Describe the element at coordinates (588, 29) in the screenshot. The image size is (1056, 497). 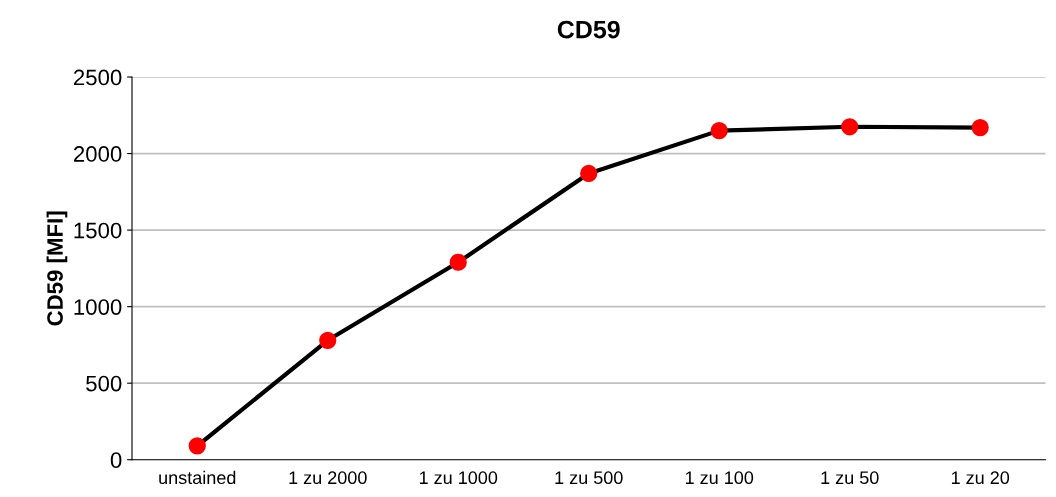
I see `chart-title: CD59` at that location.